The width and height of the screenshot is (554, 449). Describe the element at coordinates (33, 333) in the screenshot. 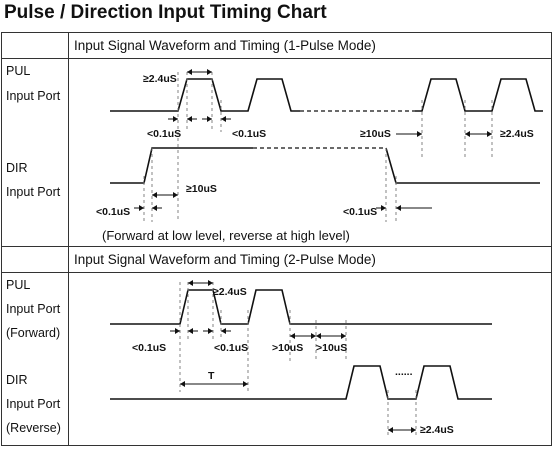

I see `pul2-direction-label: (Forward)` at that location.